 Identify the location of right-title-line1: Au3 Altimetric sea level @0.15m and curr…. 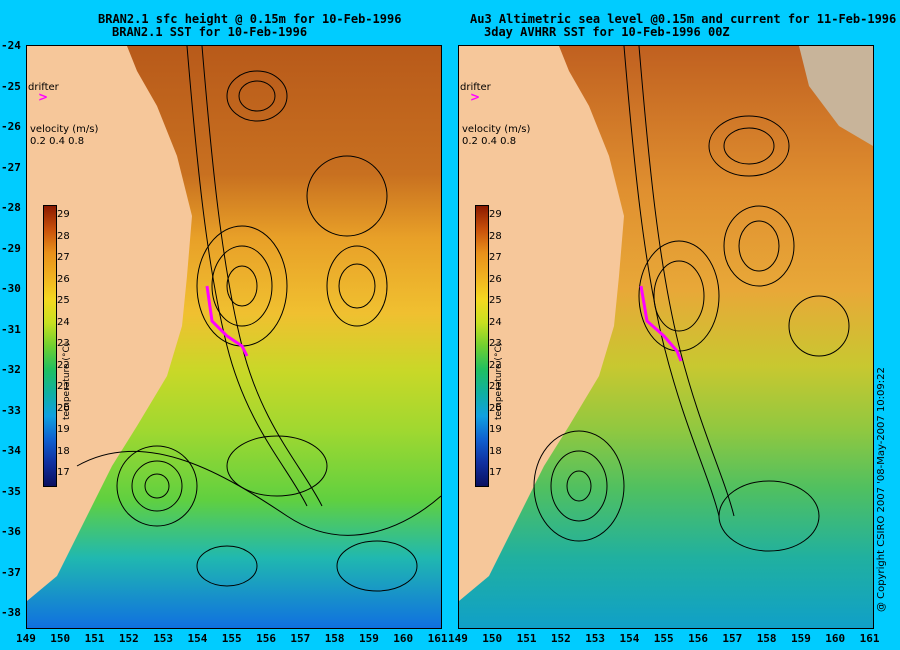
(685, 19).